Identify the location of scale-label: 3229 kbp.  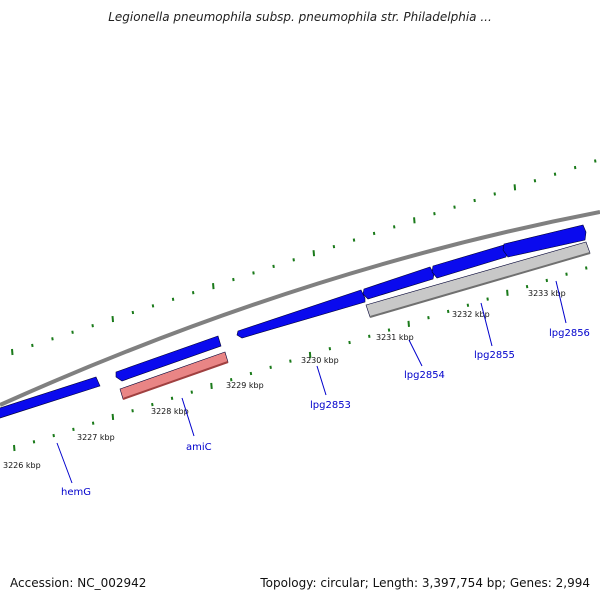
(245, 385).